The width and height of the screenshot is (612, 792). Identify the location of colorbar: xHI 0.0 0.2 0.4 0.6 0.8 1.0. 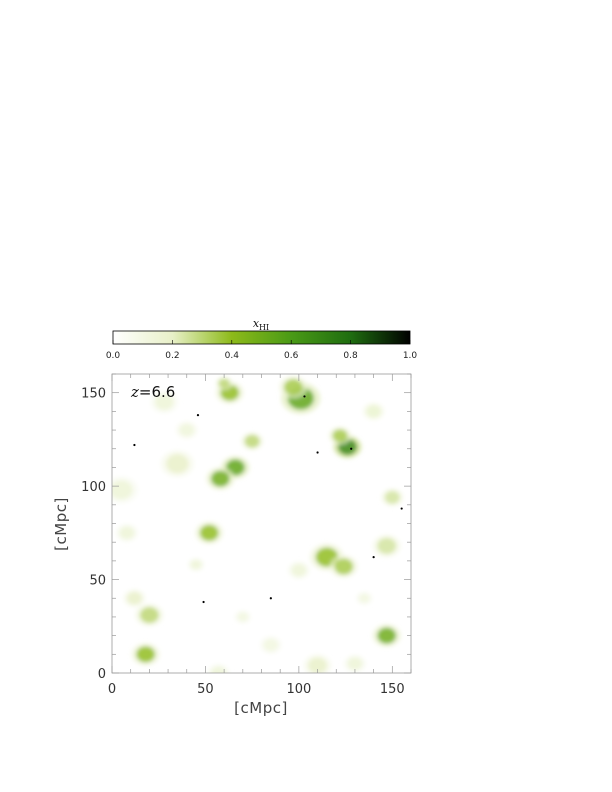
(262, 339).